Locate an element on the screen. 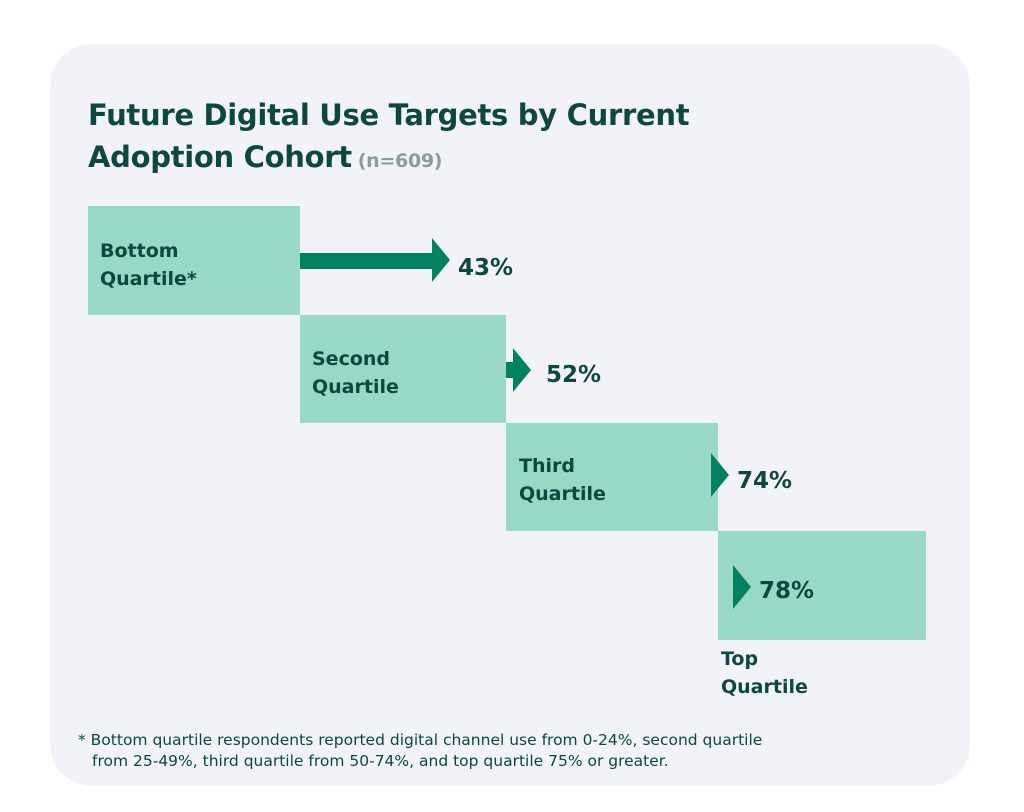 Image resolution: width=1024 pixels, height=812 pixels. sample-size: (n=609) is located at coordinates (400, 161).